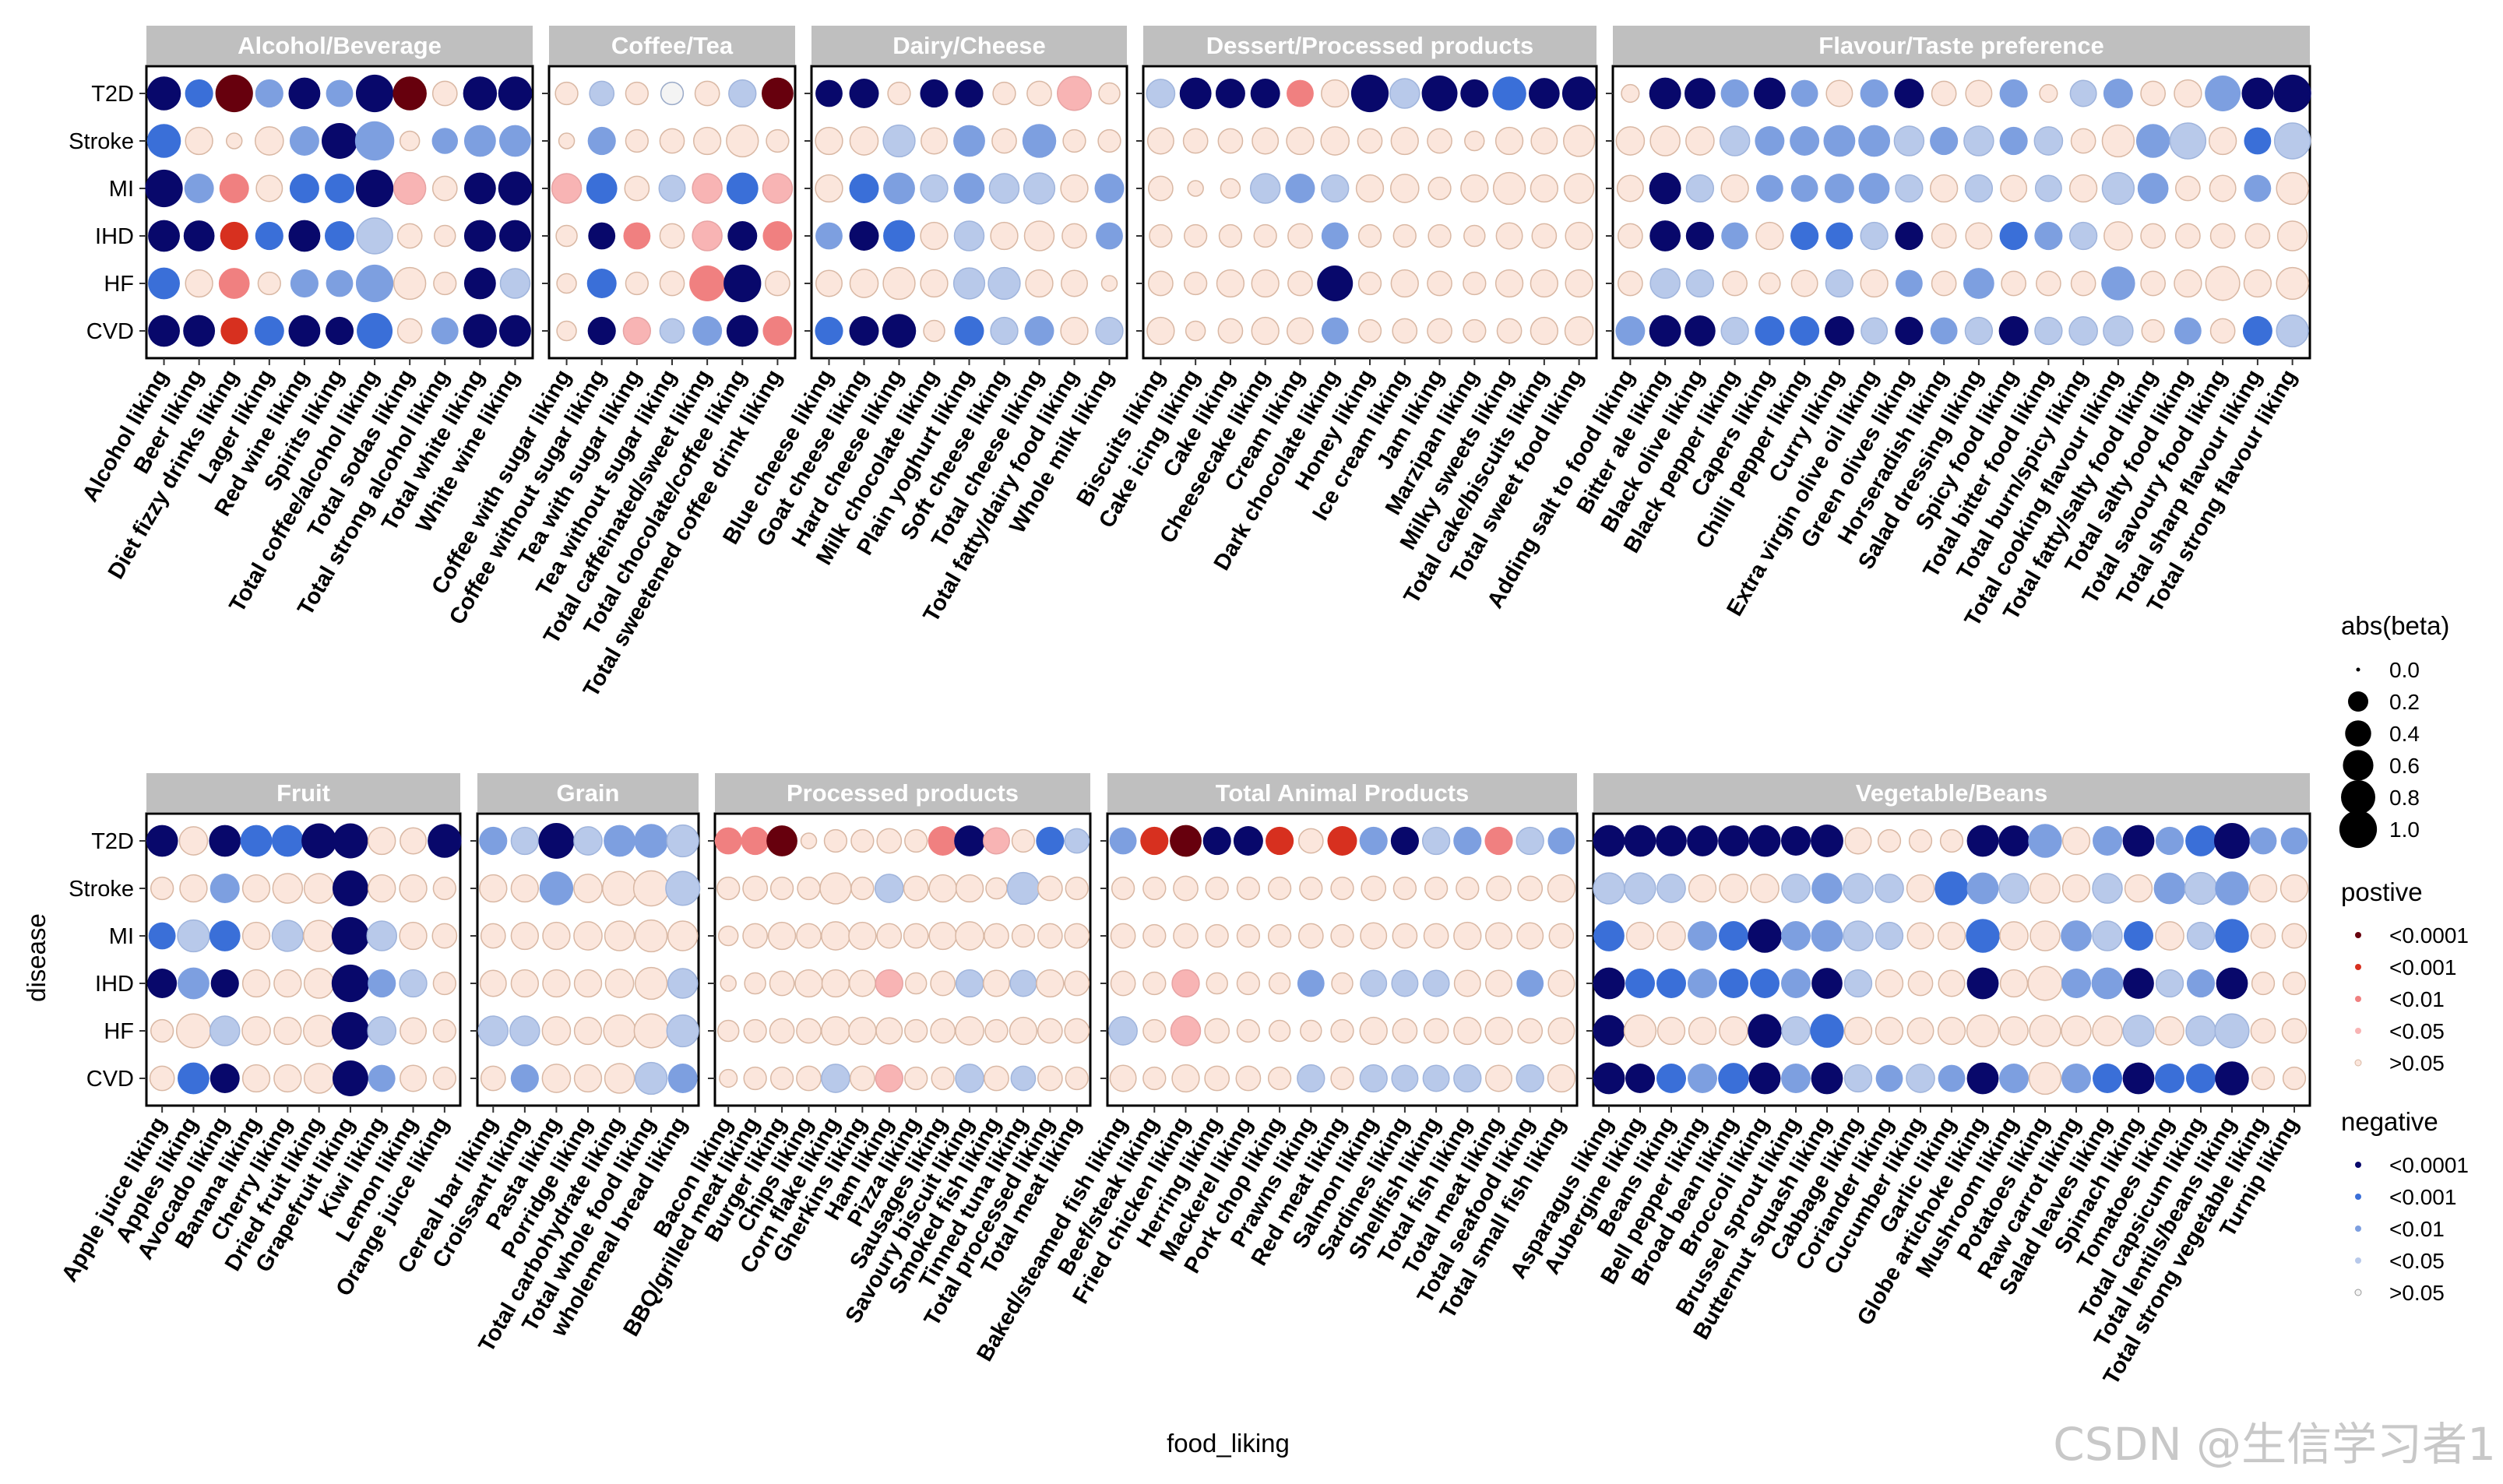 This screenshot has width=2503, height=1484. I want to click on facet-title: Processed products, so click(903, 793).